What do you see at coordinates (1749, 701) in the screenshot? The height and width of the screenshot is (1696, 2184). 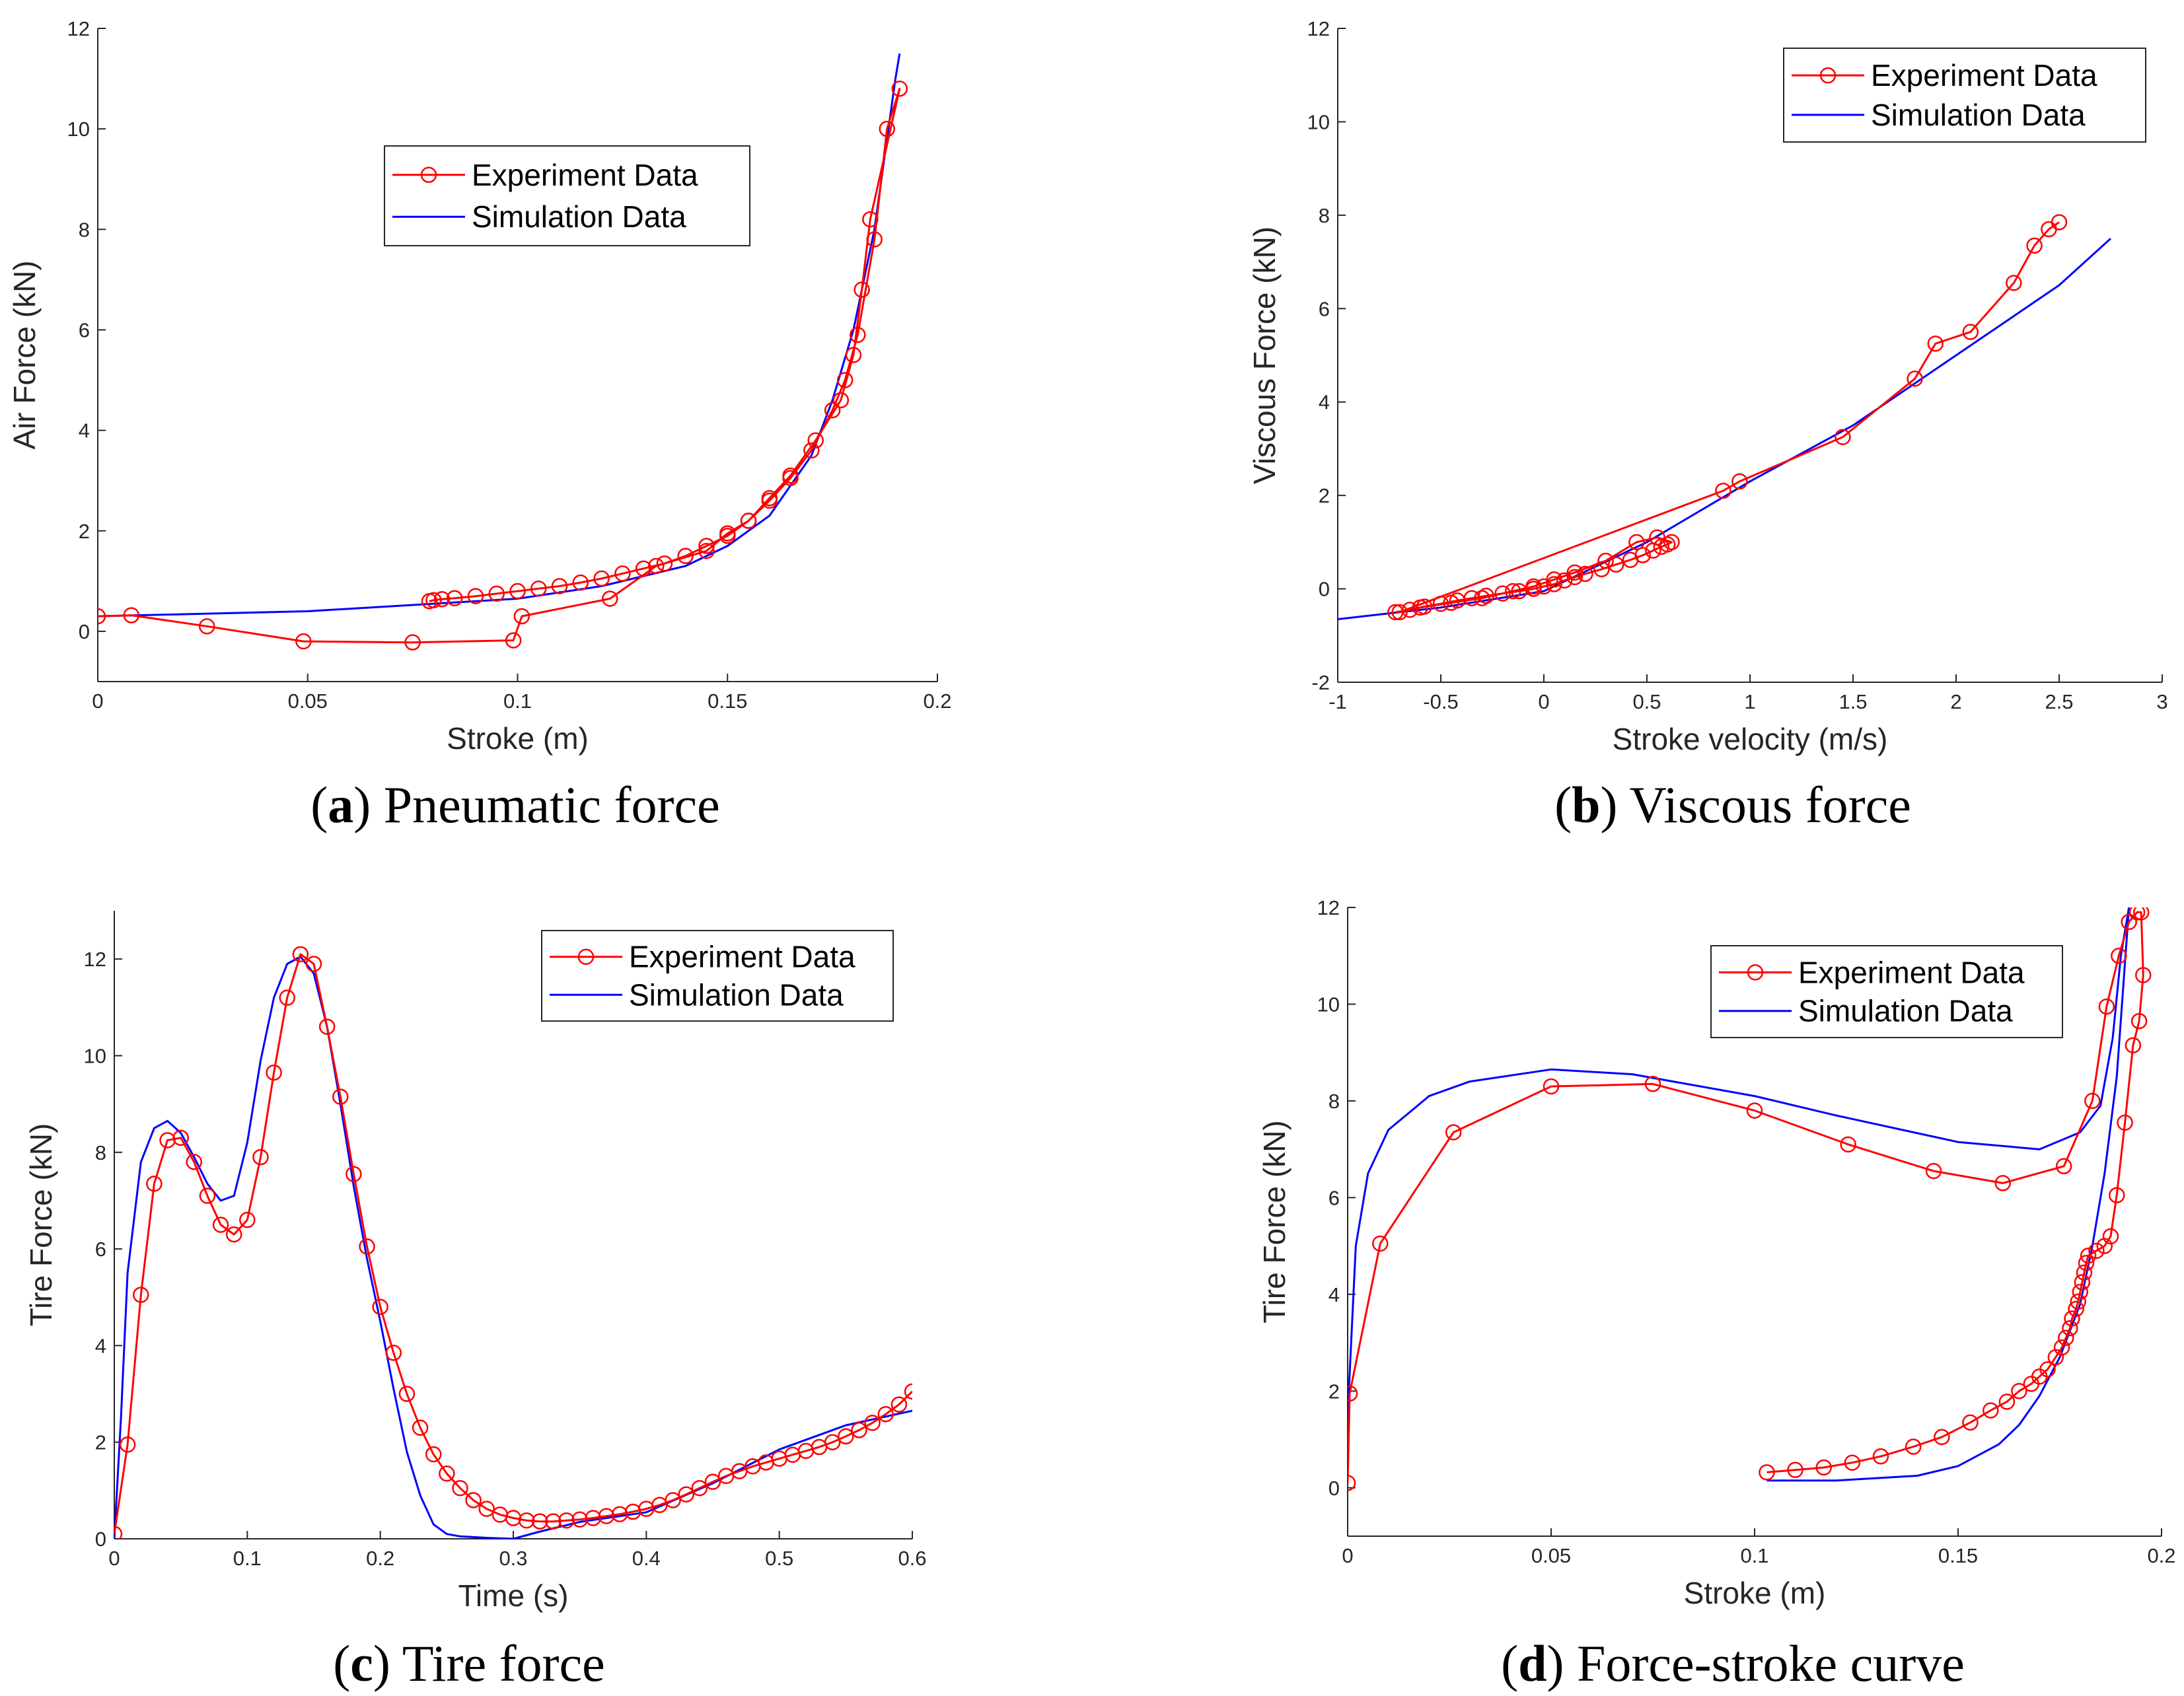 I see `x-tick-label: 1` at bounding box center [1749, 701].